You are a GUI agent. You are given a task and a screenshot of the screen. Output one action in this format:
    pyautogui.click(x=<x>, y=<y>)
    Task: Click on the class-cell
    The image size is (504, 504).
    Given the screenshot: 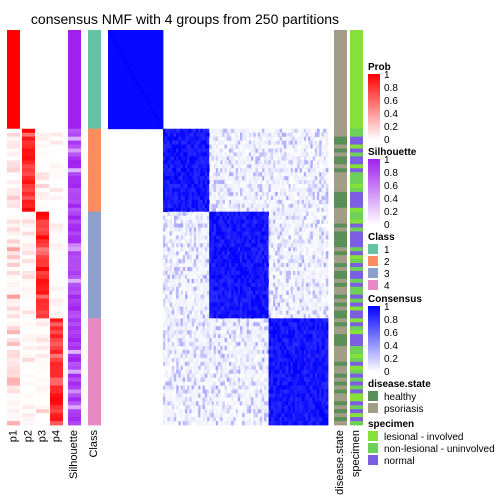 What is the action you would take?
    pyautogui.click(x=94, y=316)
    